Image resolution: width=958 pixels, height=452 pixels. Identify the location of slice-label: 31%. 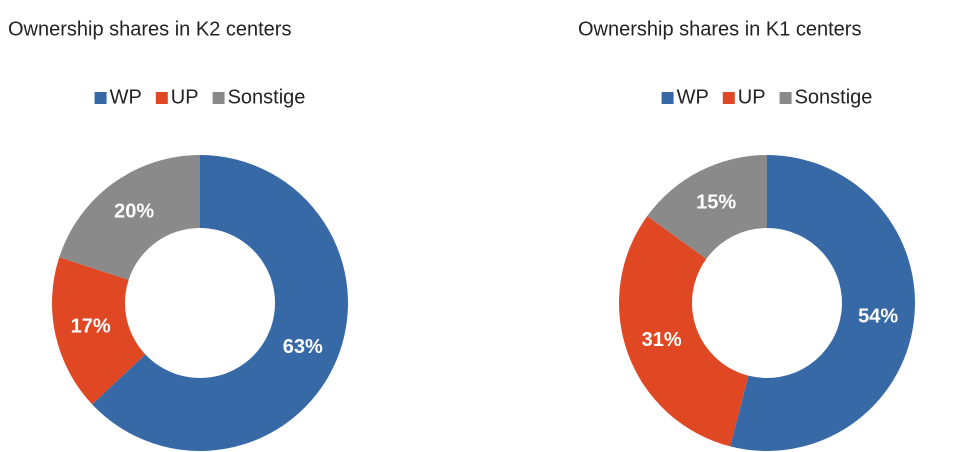
(662, 340).